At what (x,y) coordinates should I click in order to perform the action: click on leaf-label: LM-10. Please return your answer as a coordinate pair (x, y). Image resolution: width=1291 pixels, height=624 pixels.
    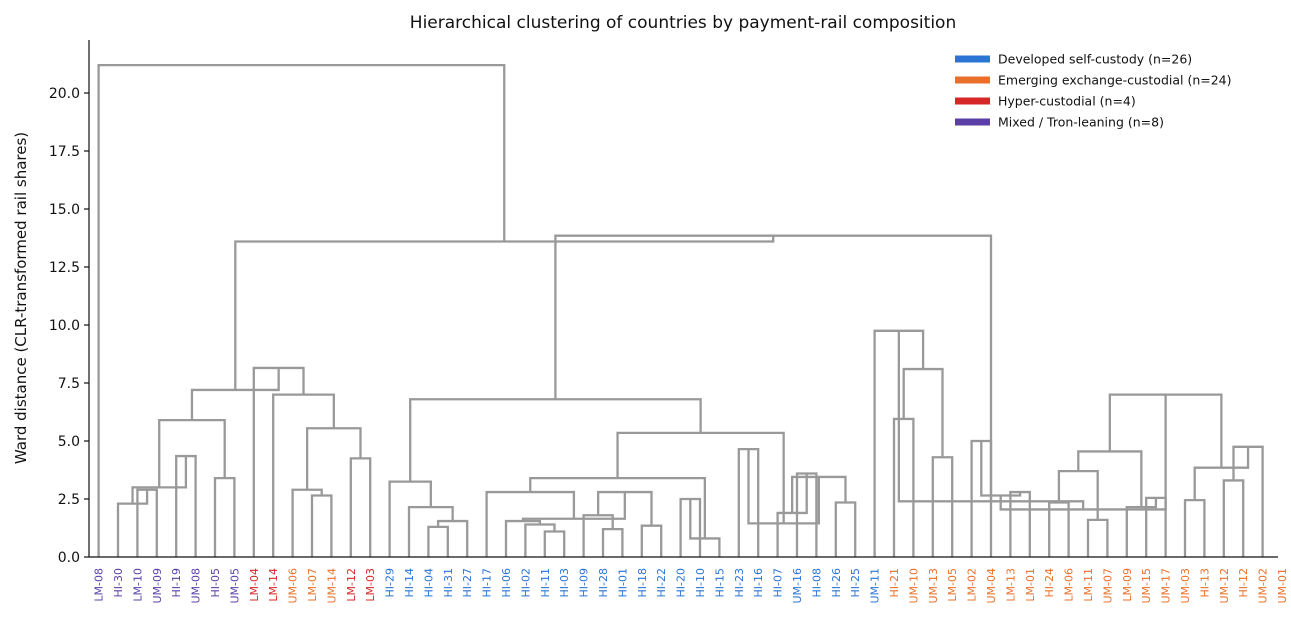
    Looking at the image, I should click on (137, 585).